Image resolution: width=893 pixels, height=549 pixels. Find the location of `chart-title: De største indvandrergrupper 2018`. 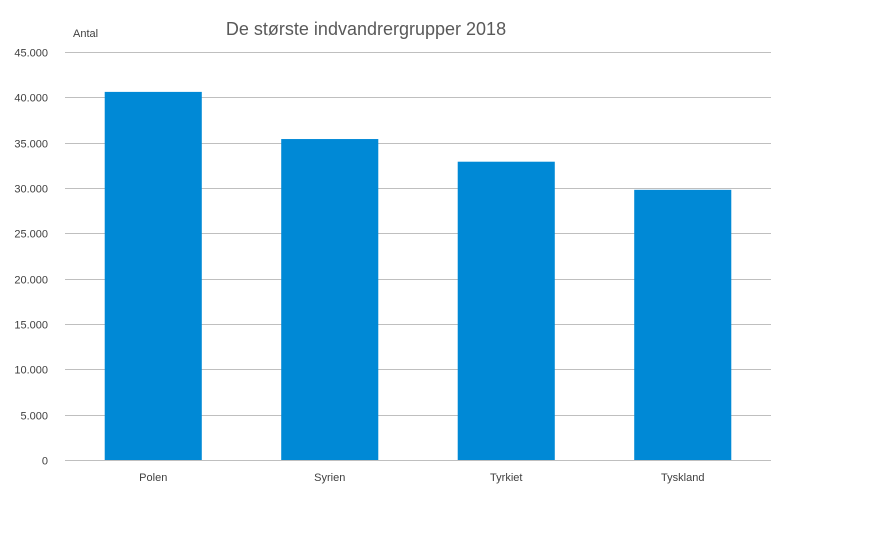

chart-title: De største indvandrergrupper 2018 is located at coordinates (366, 29).